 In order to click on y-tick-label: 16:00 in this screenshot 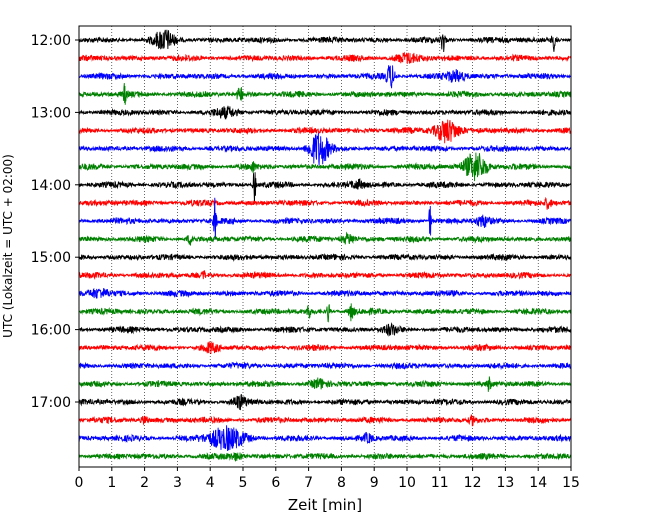, I will do `click(51, 331)`.